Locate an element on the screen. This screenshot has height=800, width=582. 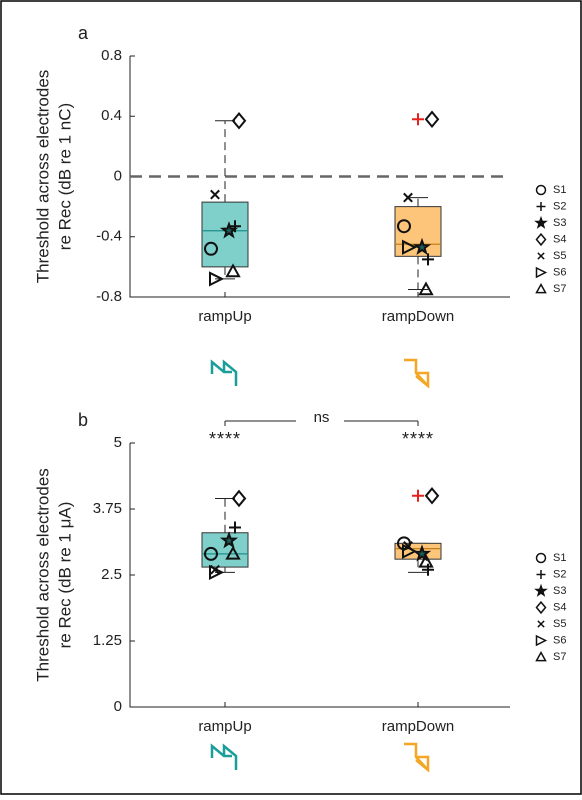
y-tick-label: 0.4 is located at coordinates (111, 115).